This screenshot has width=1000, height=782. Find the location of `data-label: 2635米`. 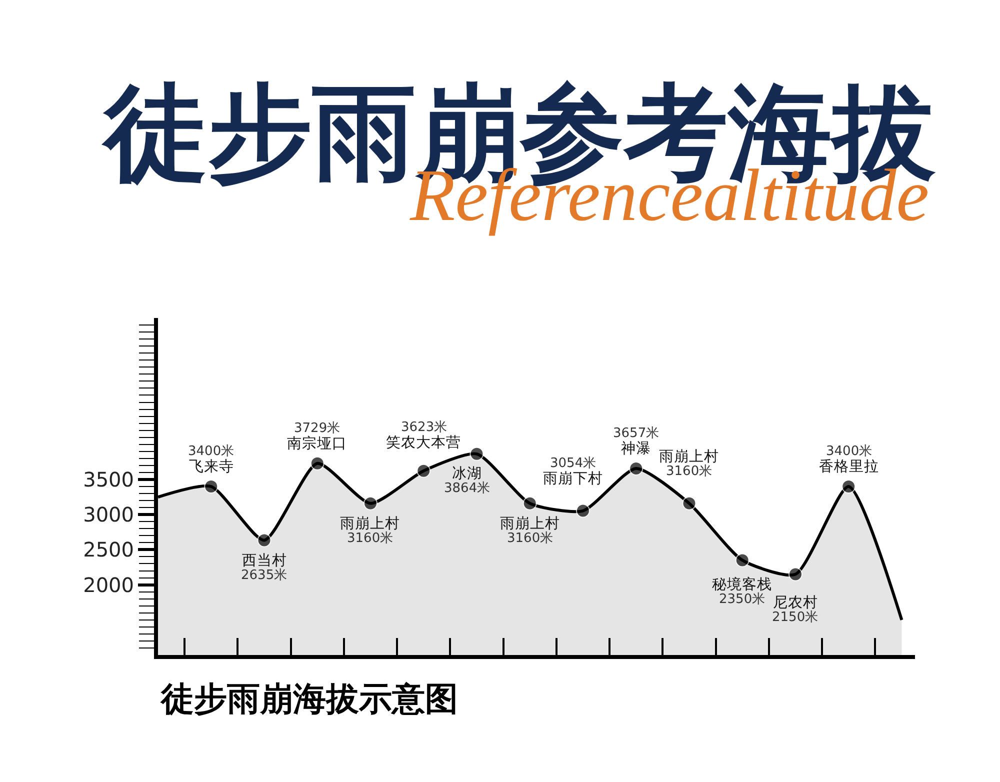

data-label: 2635米 is located at coordinates (264, 575).